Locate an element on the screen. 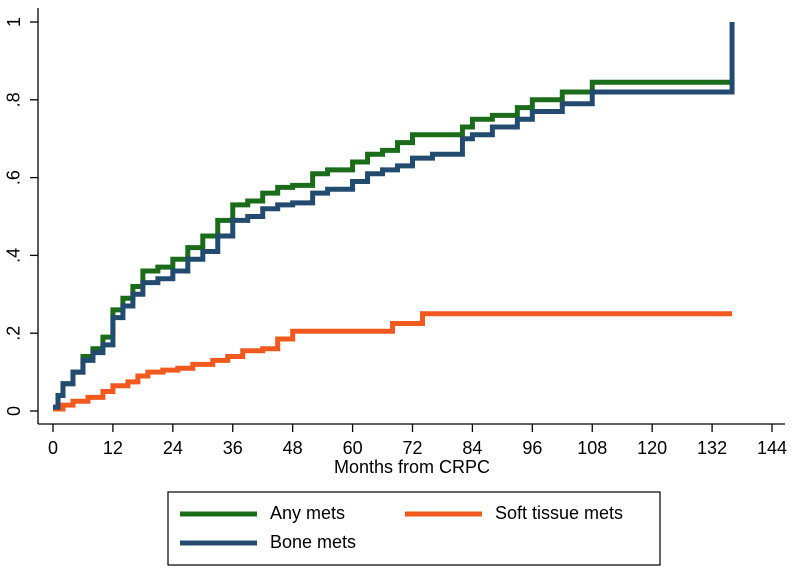 The image size is (800, 571). x-tick-label: 84 is located at coordinates (472, 448).